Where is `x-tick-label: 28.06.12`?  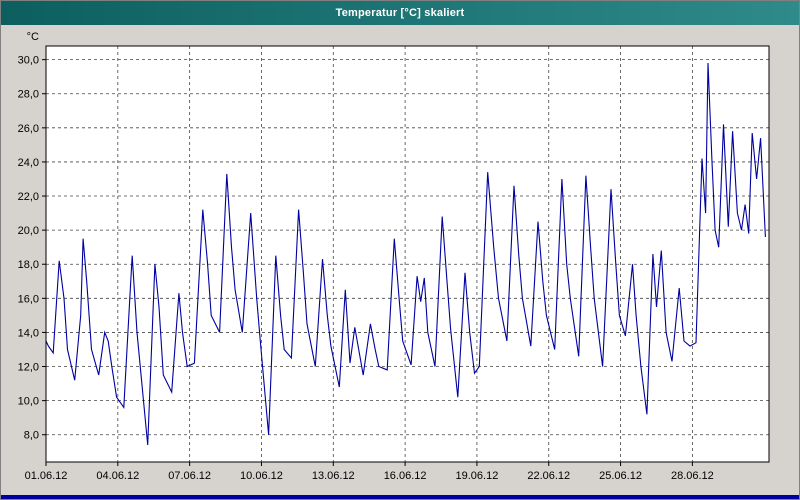
x-tick-label: 28.06.12 is located at coordinates (692, 476).